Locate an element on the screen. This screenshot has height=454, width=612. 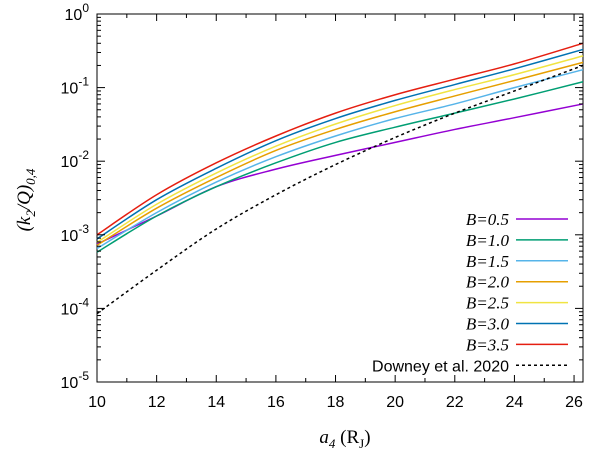
y-tick-labels: 10⁻⁵ 10⁻⁴ 10⁻³ 10⁻² 10⁻¹ 10⁰ is located at coordinates (75, 196).